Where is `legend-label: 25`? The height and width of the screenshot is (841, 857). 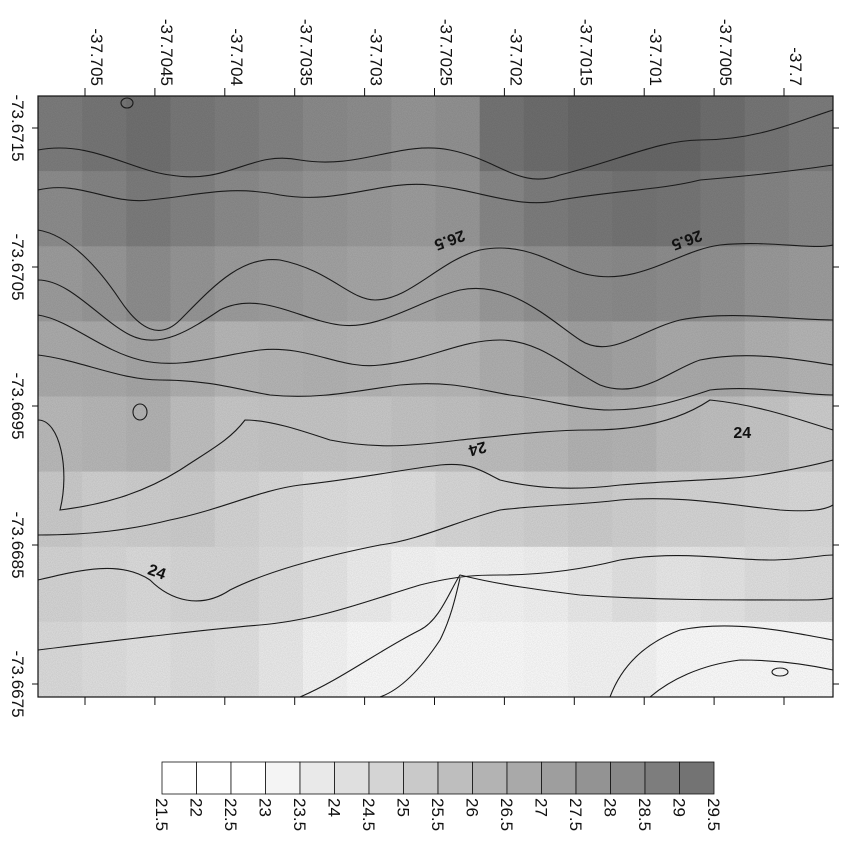 legend-label: 25 is located at coordinates (403, 807).